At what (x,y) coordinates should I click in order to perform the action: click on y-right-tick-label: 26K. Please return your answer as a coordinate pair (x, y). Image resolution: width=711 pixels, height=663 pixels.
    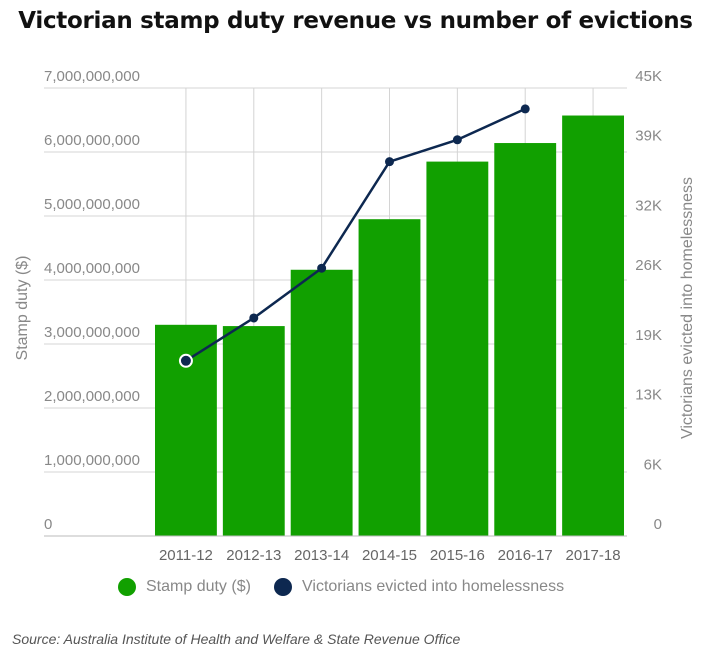
    Looking at the image, I should click on (648, 265).